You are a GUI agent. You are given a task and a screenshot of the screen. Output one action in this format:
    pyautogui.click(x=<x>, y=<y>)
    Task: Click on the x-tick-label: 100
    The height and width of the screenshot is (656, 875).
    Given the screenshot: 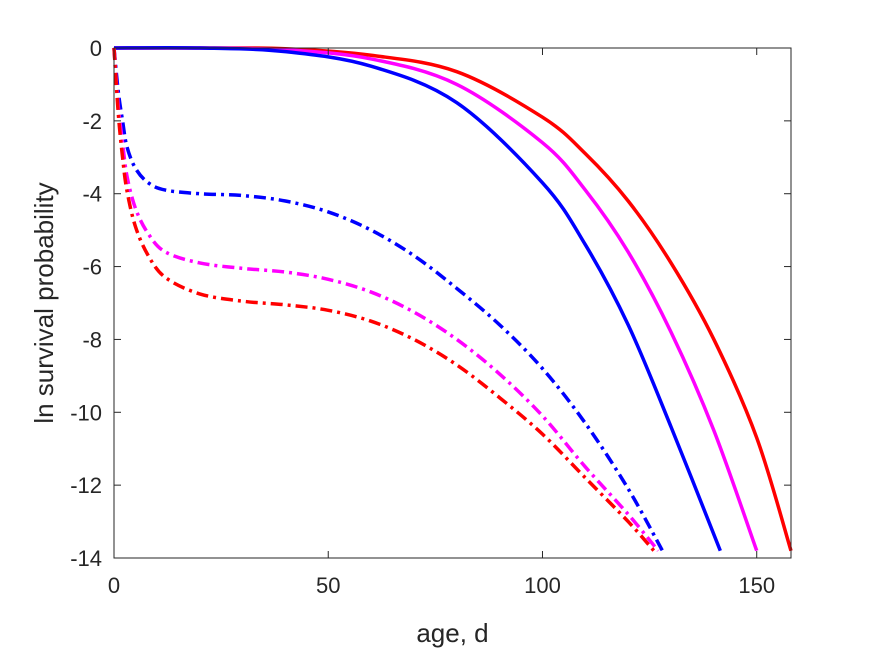 What is the action you would take?
    pyautogui.click(x=542, y=585)
    